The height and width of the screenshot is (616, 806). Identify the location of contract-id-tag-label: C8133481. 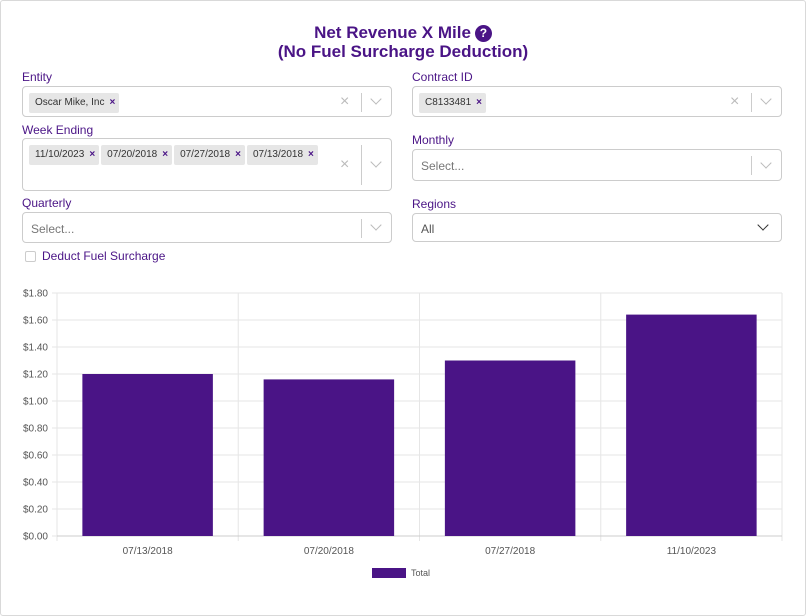
(448, 102).